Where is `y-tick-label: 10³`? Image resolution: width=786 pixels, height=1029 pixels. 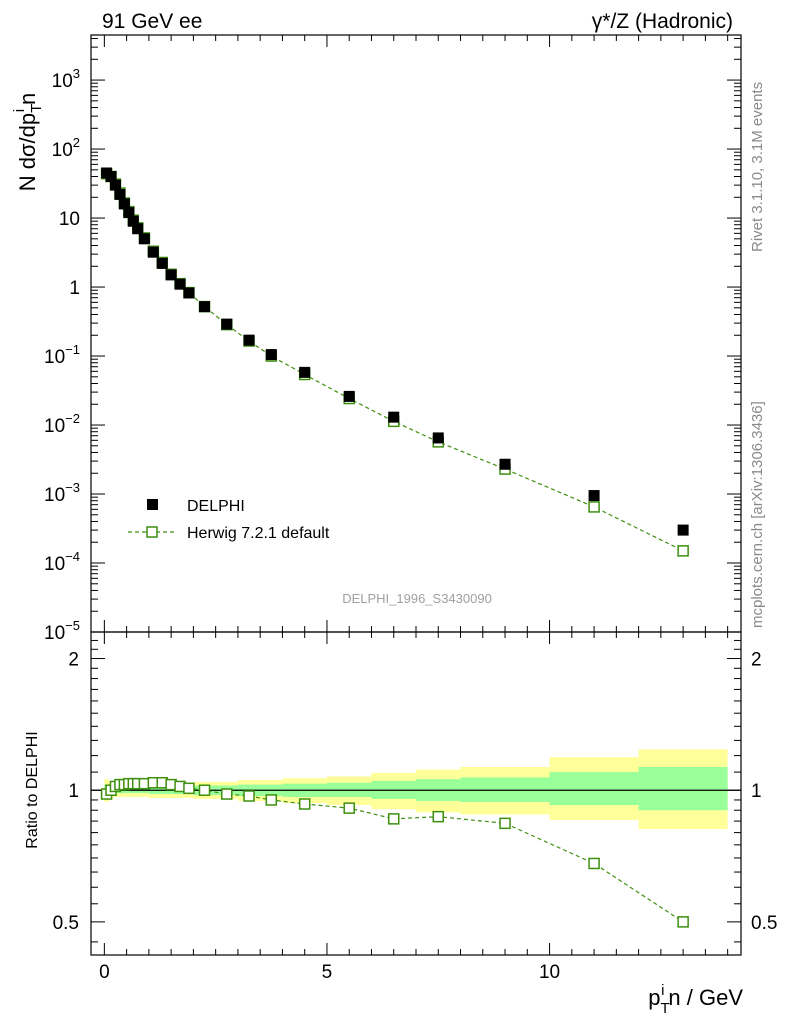
y-tick-label: 10³ is located at coordinates (66, 79).